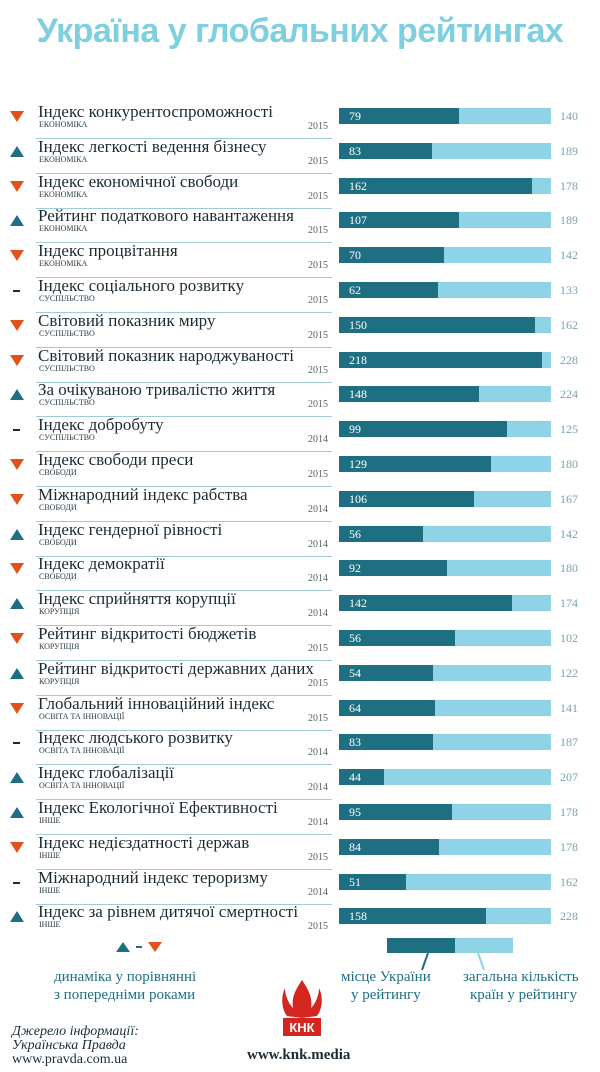 Image resolution: width=600 pixels, height=1072 pixels. I want to click on rank-value: 70, so click(355, 255).